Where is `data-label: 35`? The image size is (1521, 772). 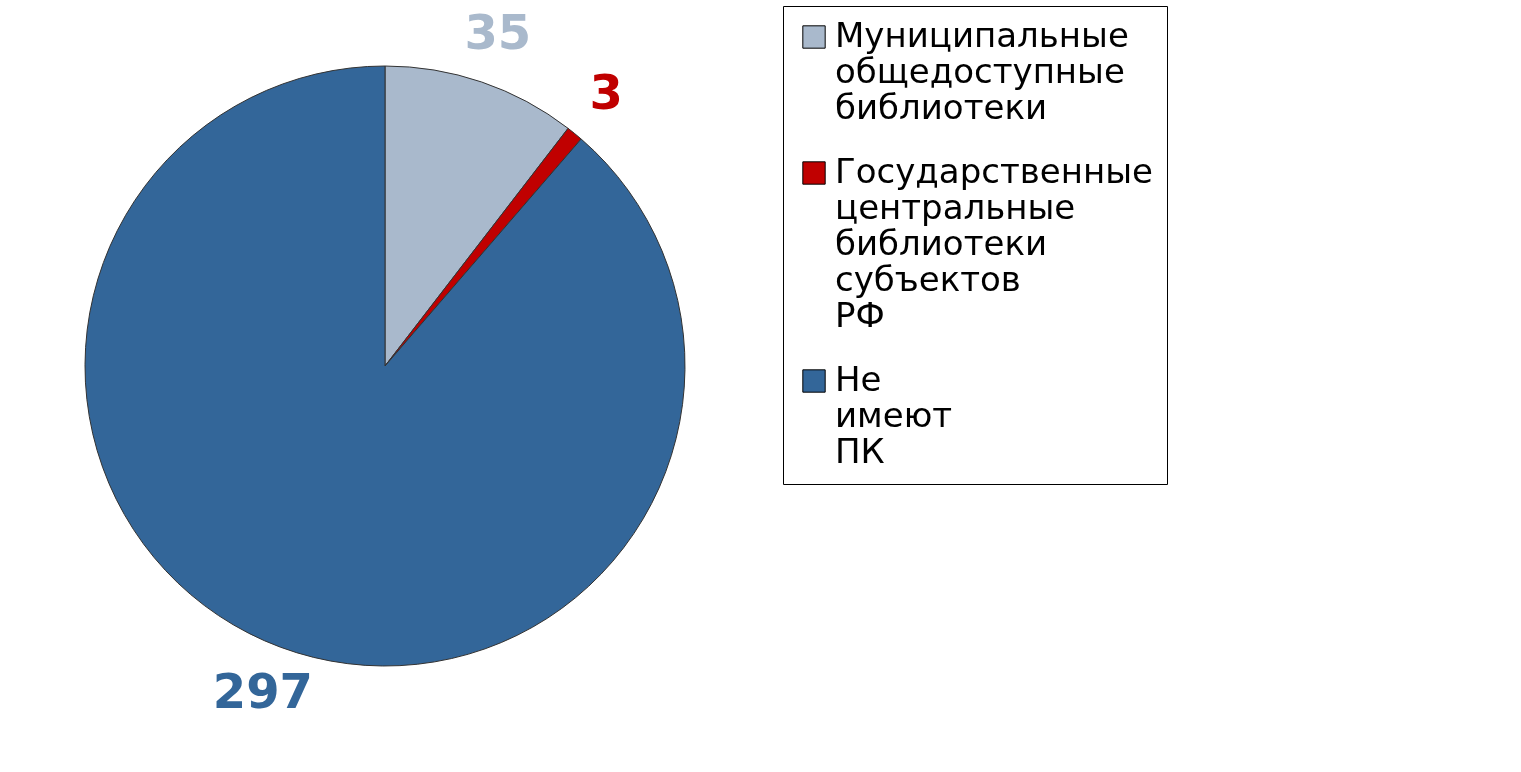
data-label: 35 is located at coordinates (498, 31).